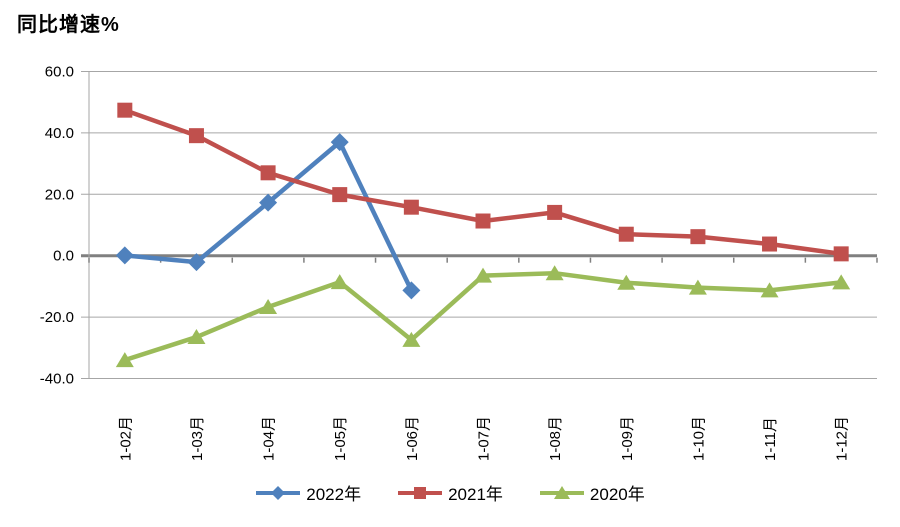  What do you see at coordinates (269, 438) in the screenshot?
I see `x-axis-tick-label: 1-04月` at bounding box center [269, 438].